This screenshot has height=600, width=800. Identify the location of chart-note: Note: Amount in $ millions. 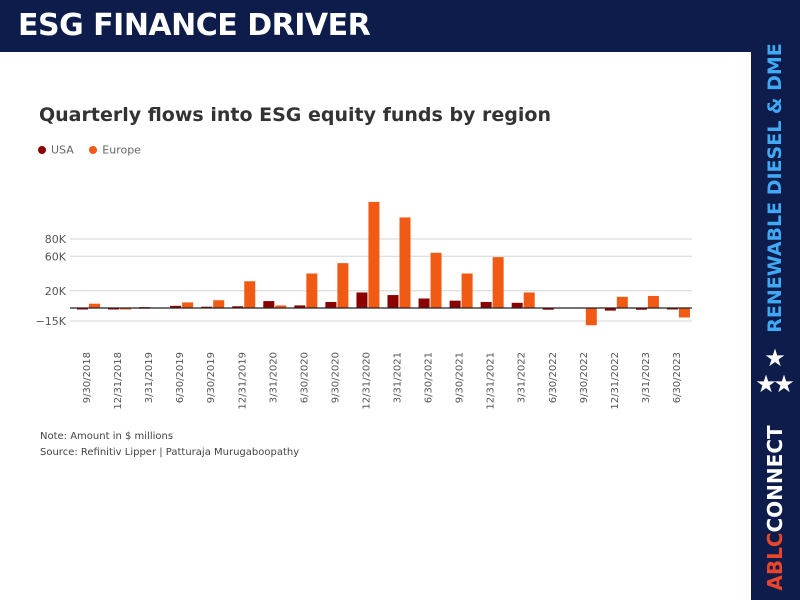
(107, 436).